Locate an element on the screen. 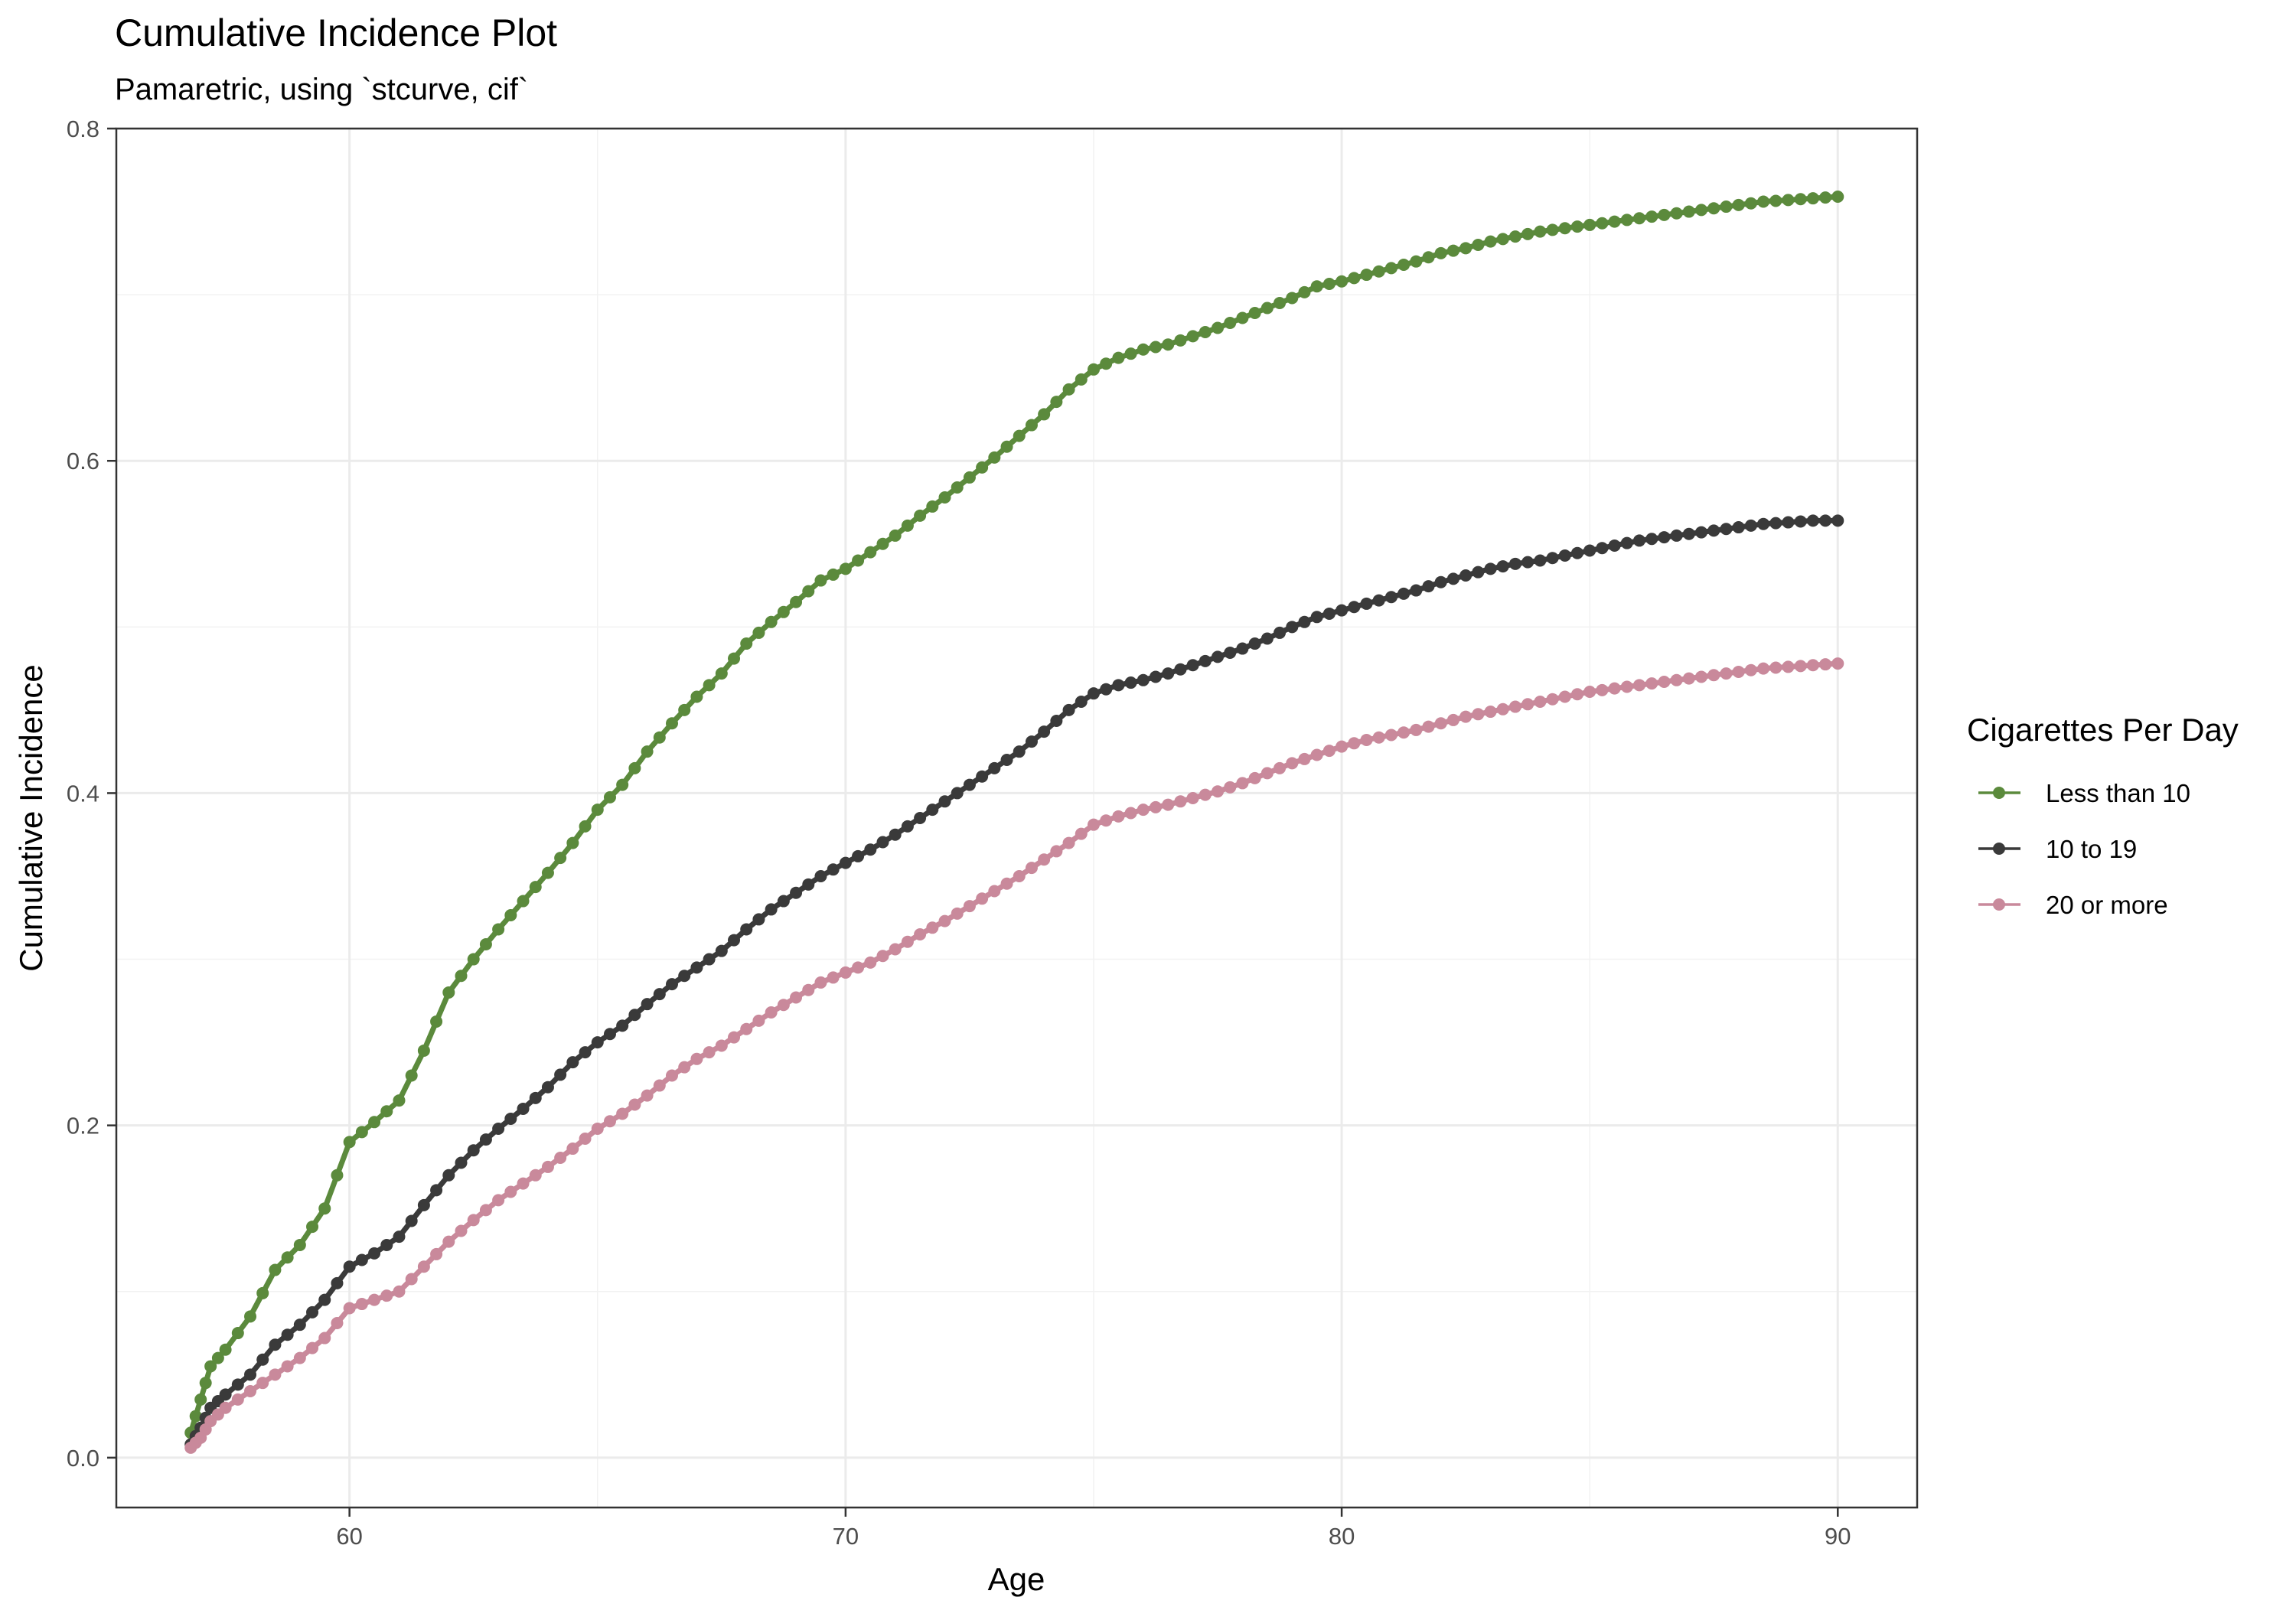  series-1-point-51-mid is located at coordinates (1428, 586).